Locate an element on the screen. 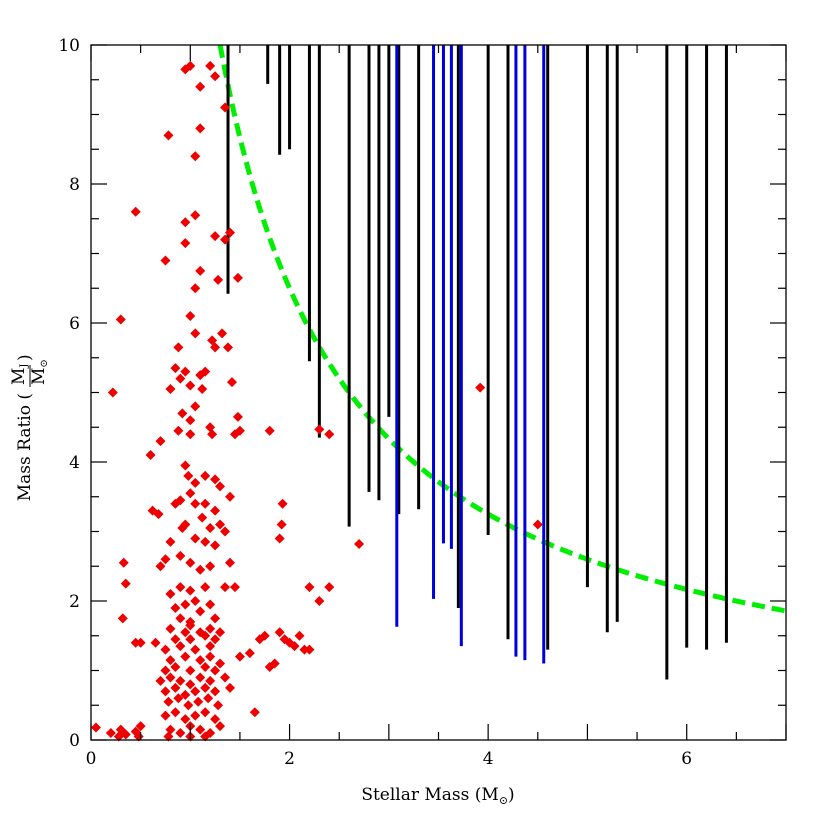 The width and height of the screenshot is (830, 830). y-tick-label: 0 is located at coordinates (74, 741).